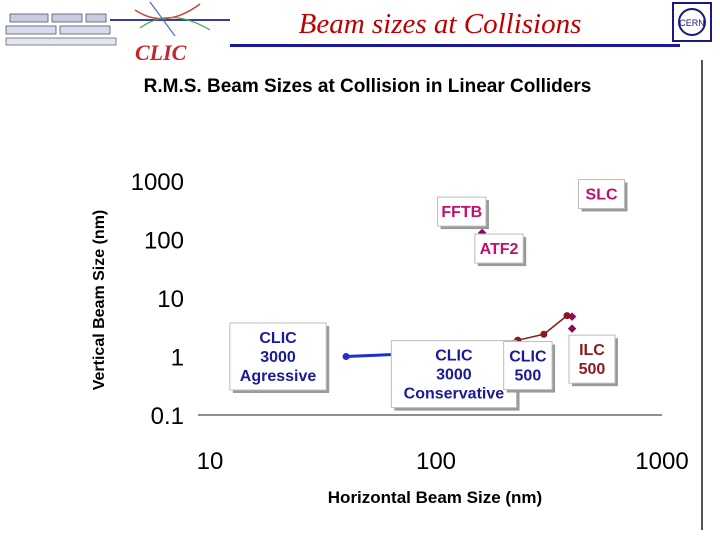 This screenshot has width=720, height=540. Describe the element at coordinates (161, 50) in the screenshot. I see `logo-text: CLIC` at that location.